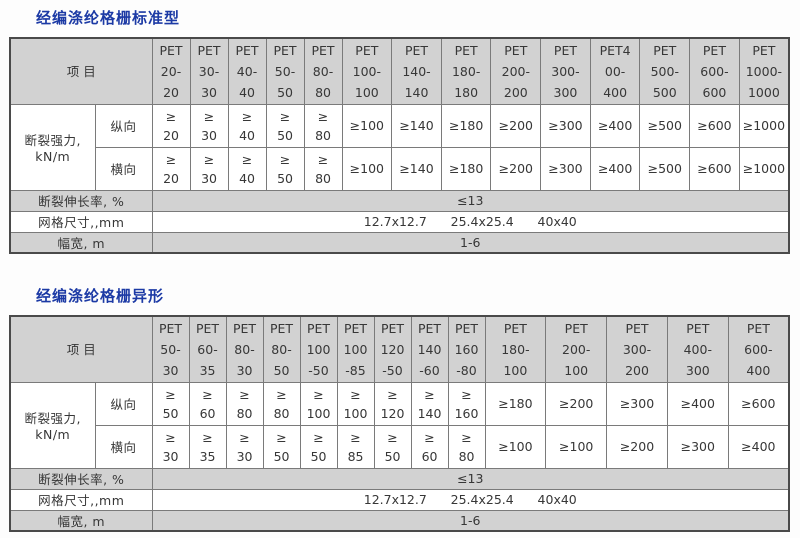  Describe the element at coordinates (615, 71) in the screenshot. I see `pet-column-header: PET4 00- 400` at that location.